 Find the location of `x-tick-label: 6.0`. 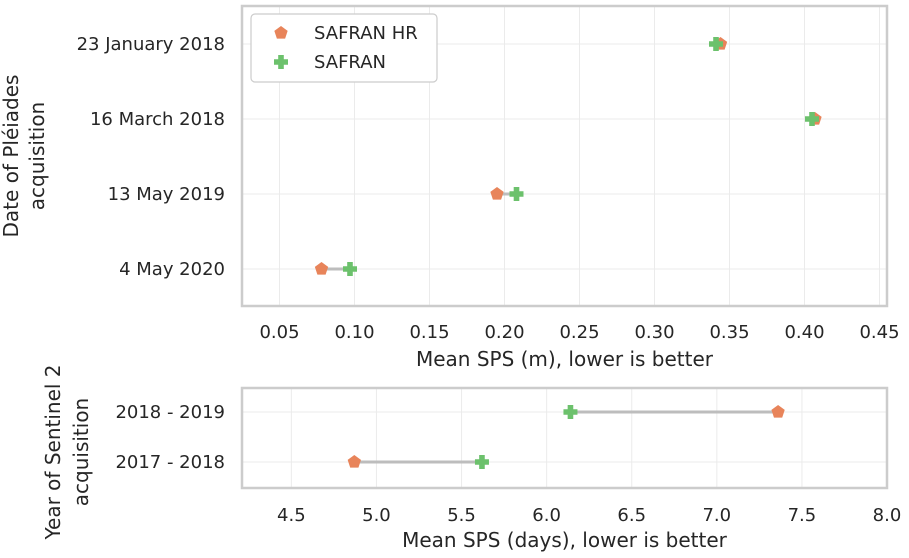

x-tick-label: 6.0 is located at coordinates (546, 515).